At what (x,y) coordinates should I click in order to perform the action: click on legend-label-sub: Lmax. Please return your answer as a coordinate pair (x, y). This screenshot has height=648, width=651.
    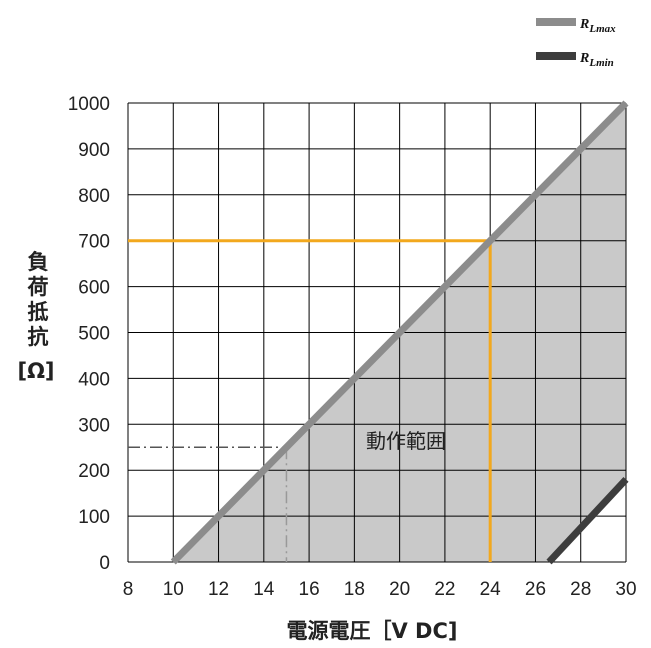
    Looking at the image, I should click on (602, 29).